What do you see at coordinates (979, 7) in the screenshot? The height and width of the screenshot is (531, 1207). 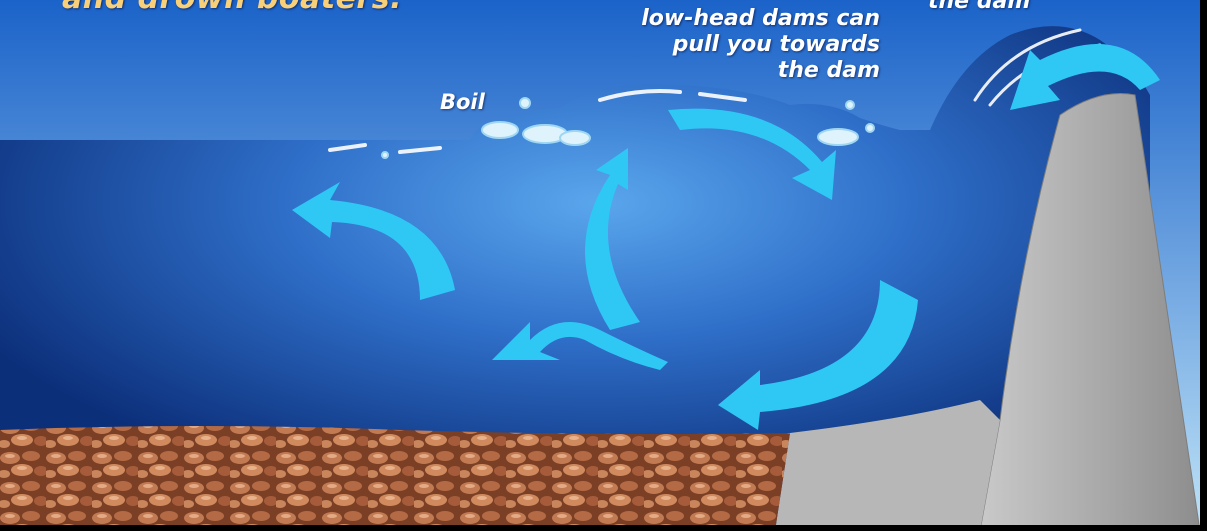 I see `dam-label-top-right: the dam` at bounding box center [979, 7].